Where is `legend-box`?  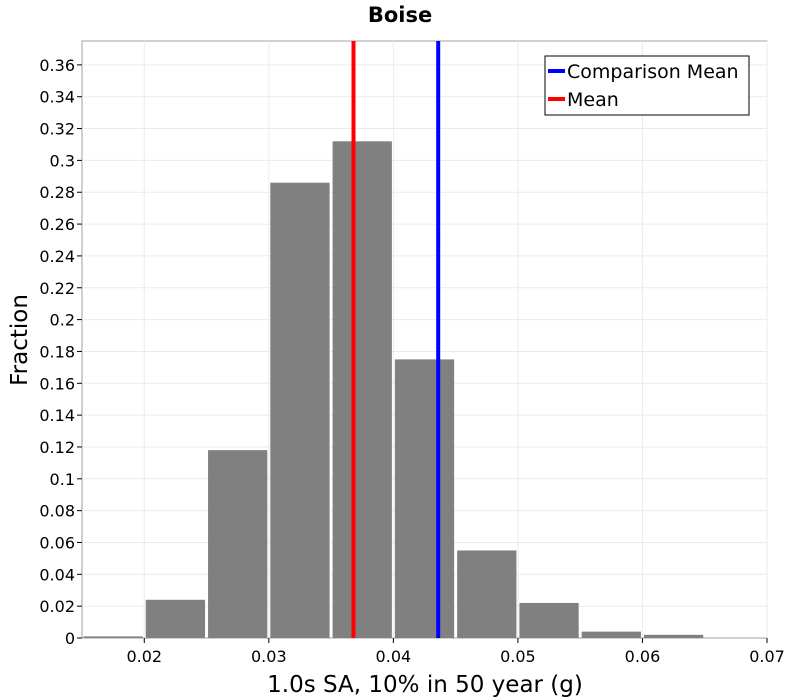
legend-box is located at coordinates (647, 85).